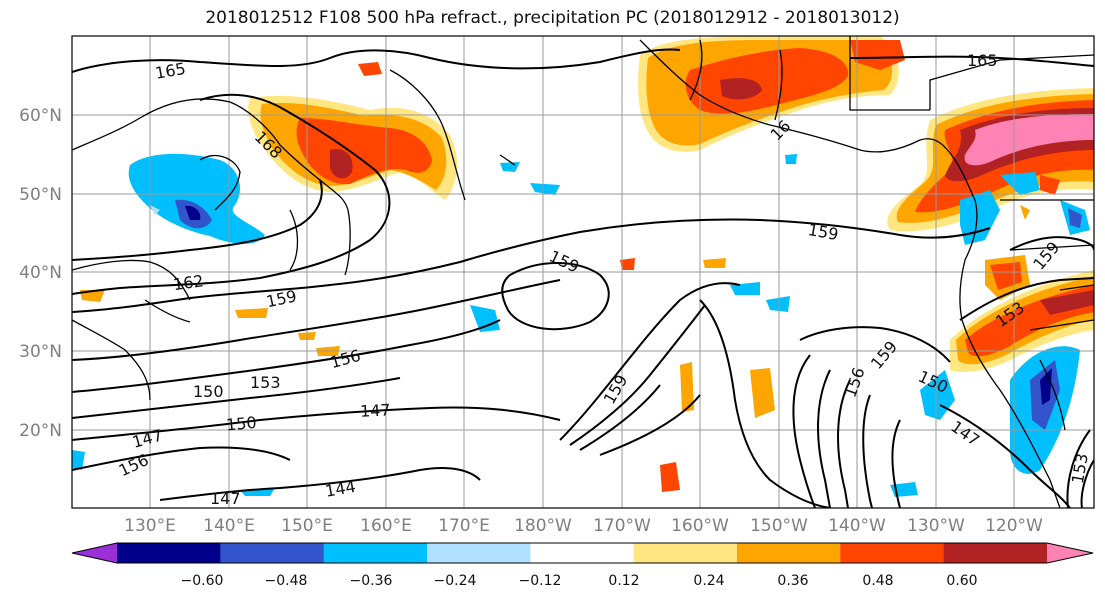  I want to click on lat-label: 50°N, so click(40, 195).